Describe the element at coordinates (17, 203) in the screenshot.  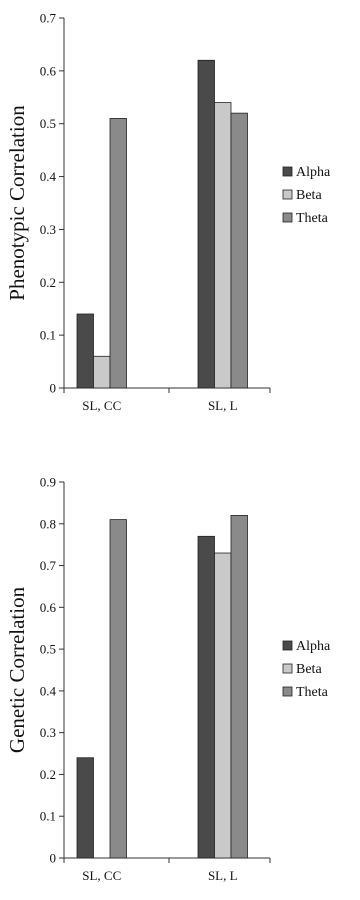
I see `y-axis-title: Phenotypic Correlation` at that location.